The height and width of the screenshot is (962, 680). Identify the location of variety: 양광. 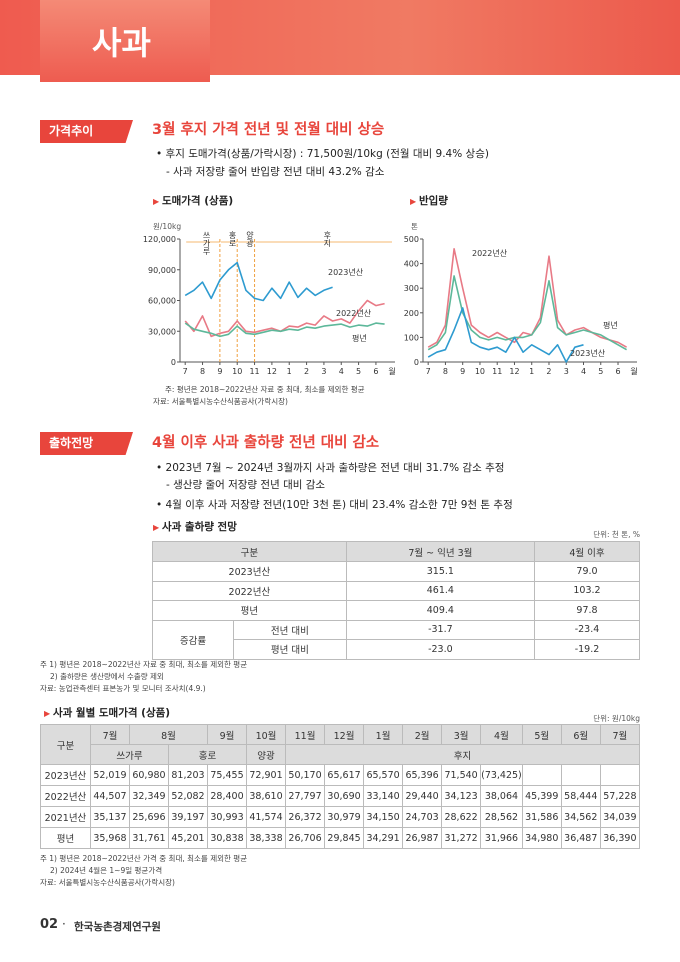
(266, 754).